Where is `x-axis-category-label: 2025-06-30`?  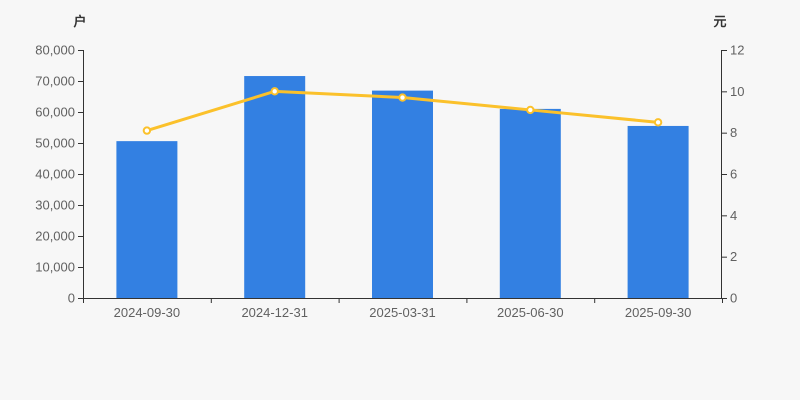
x-axis-category-label: 2025-06-30 is located at coordinates (530, 312).